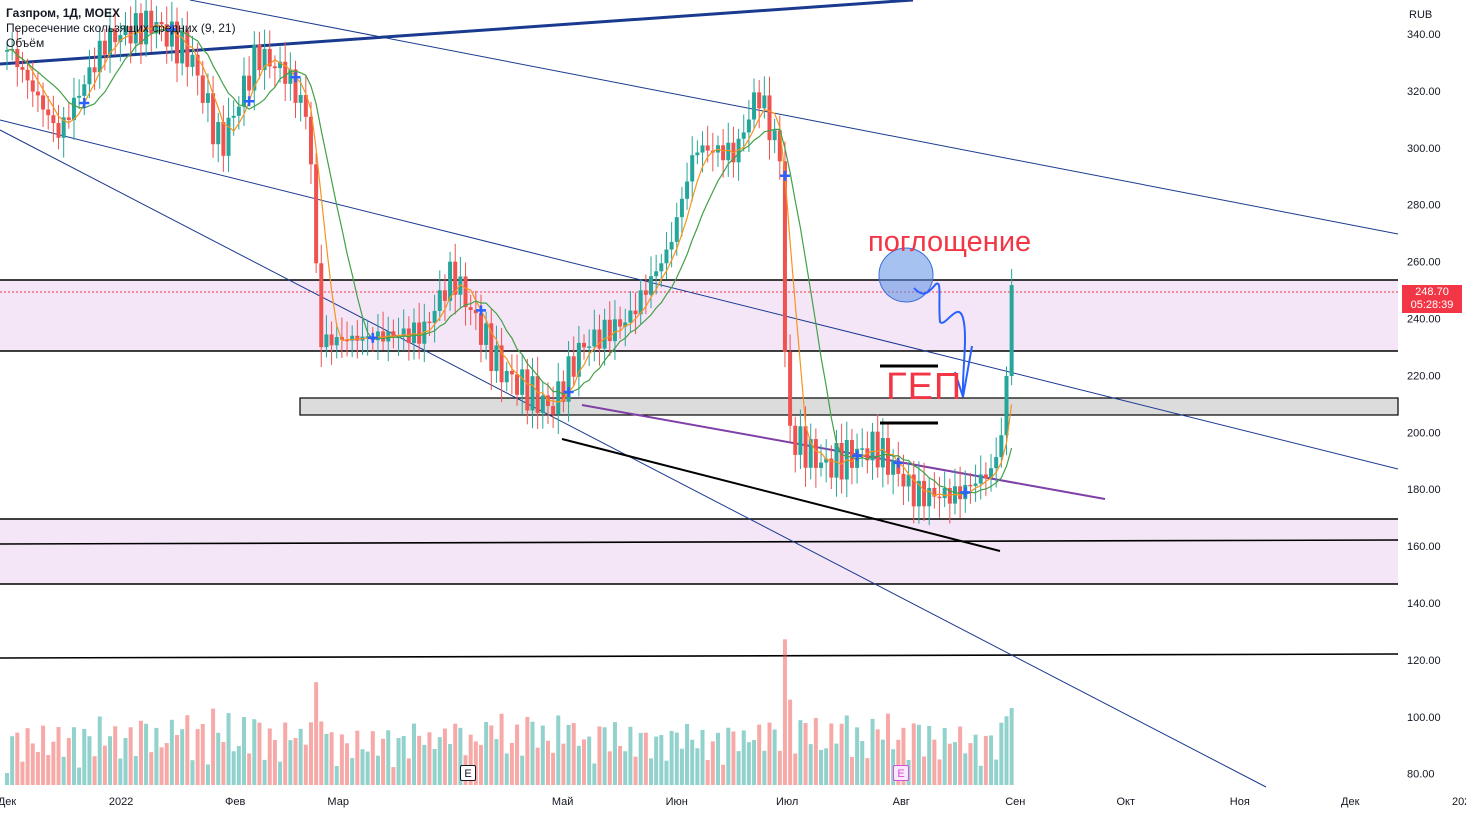 The height and width of the screenshot is (815, 1466). I want to click on time-tick-label: Ноя, so click(1240, 802).